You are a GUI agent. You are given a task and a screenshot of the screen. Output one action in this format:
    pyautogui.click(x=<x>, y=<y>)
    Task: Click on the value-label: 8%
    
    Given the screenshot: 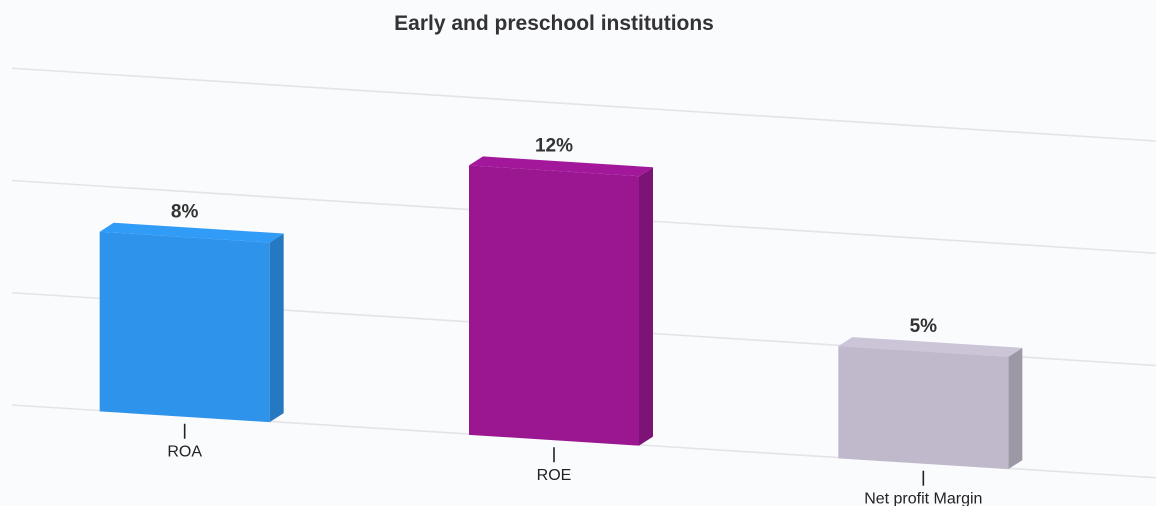 What is the action you would take?
    pyautogui.click(x=185, y=212)
    